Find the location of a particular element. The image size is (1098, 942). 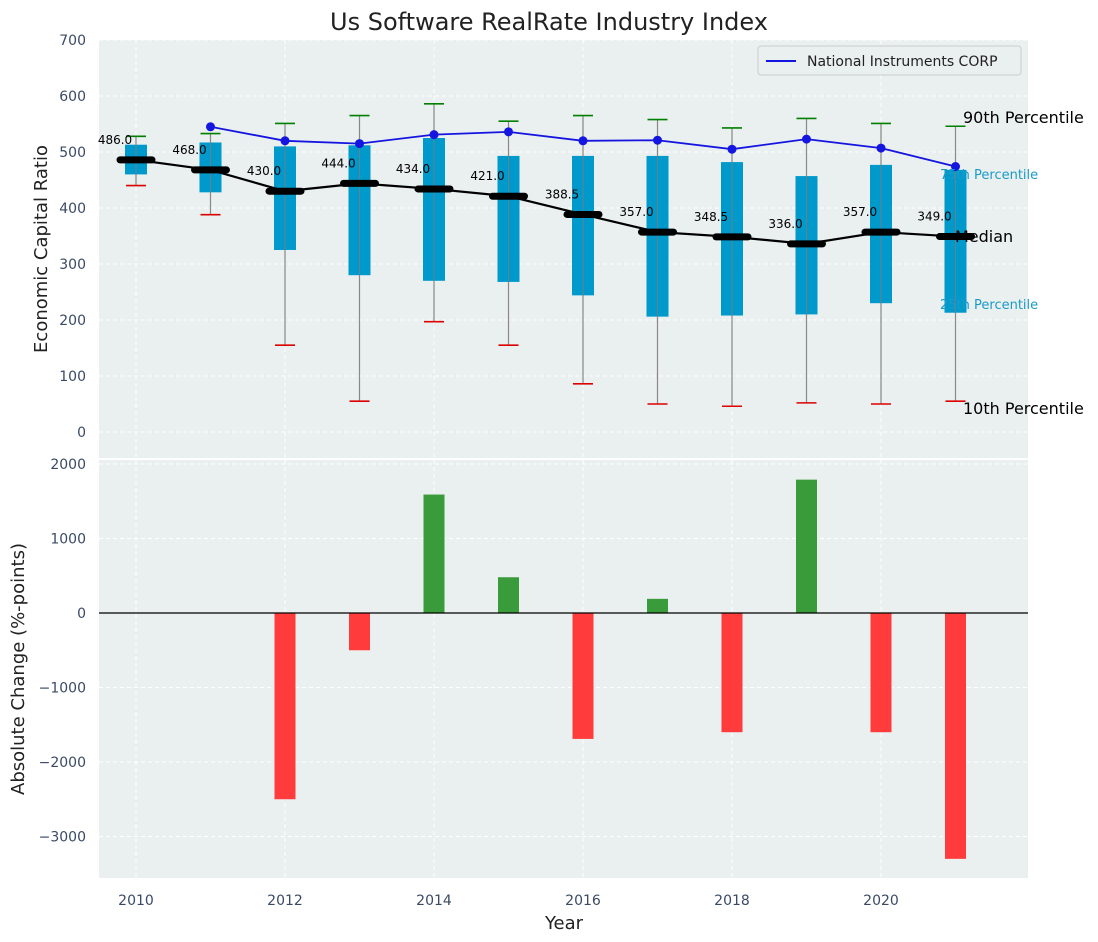

change-bar-2018 is located at coordinates (732, 673).